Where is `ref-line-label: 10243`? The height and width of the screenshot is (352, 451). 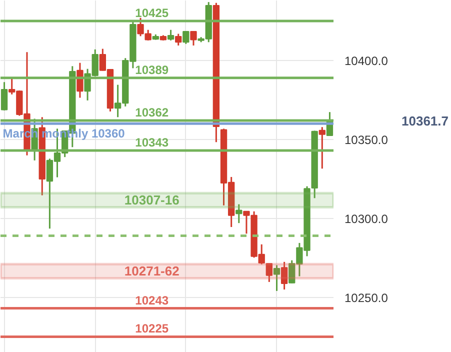
ref-line-label: 10243 is located at coordinates (152, 300).